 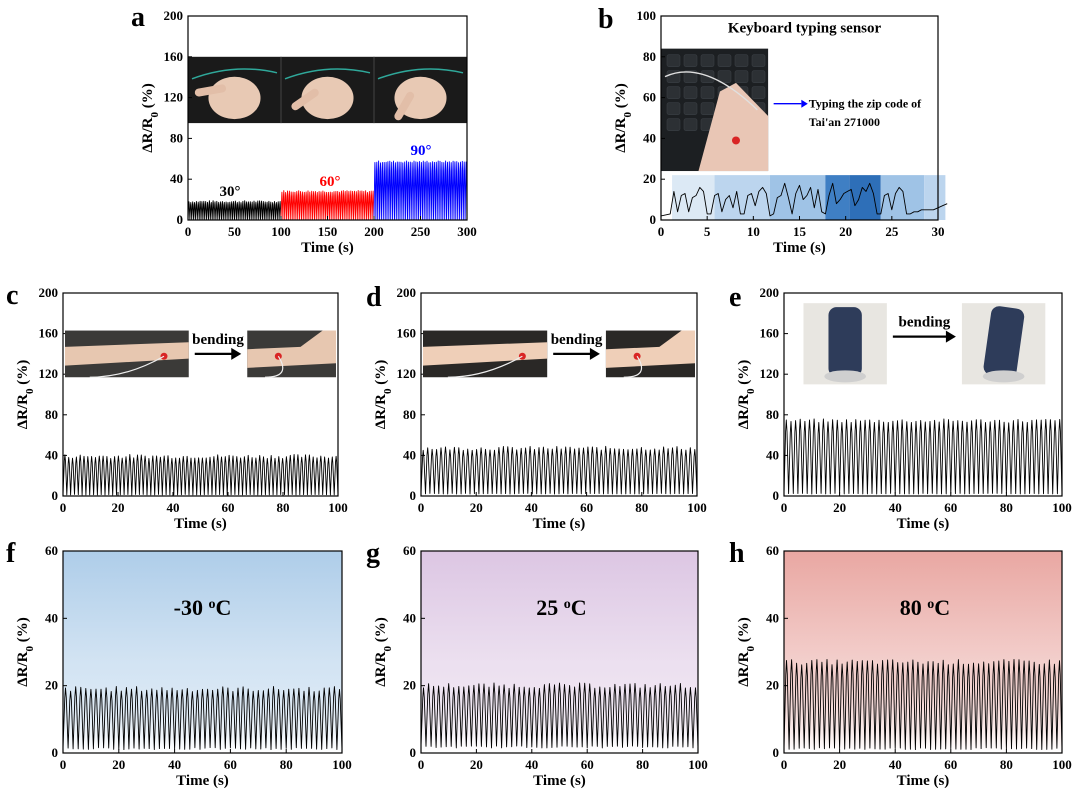 I want to click on x-tick-label-f-1: 20, so click(x=118, y=764).